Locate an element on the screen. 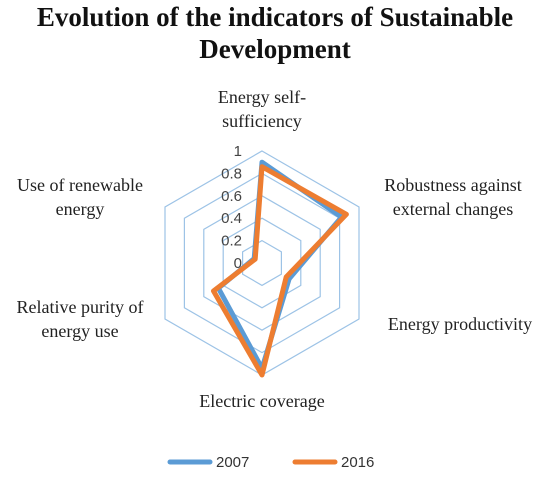 The image size is (550, 483). data-series is located at coordinates (280, 268).